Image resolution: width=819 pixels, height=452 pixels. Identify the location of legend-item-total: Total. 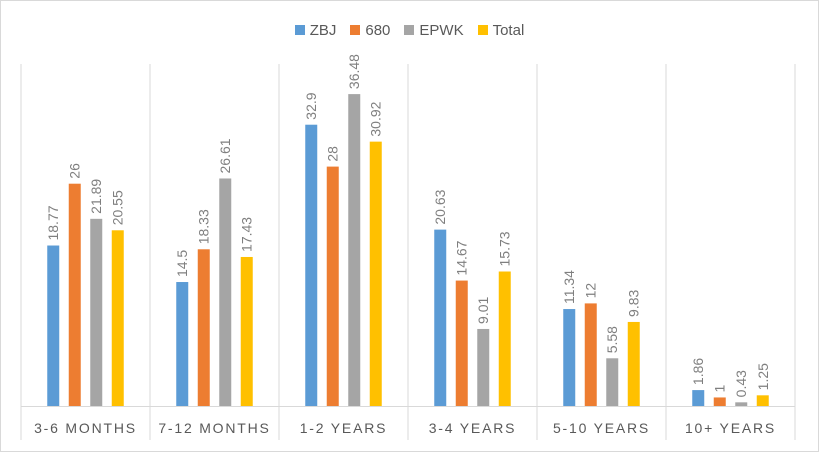
(501, 30).